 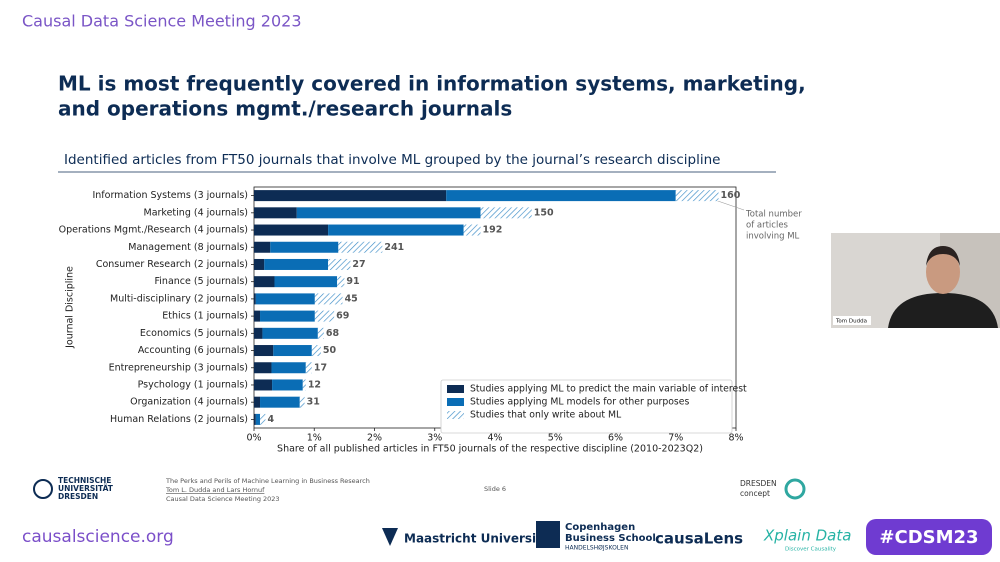 I want to click on x-tick-label: 8%, so click(x=735, y=438).